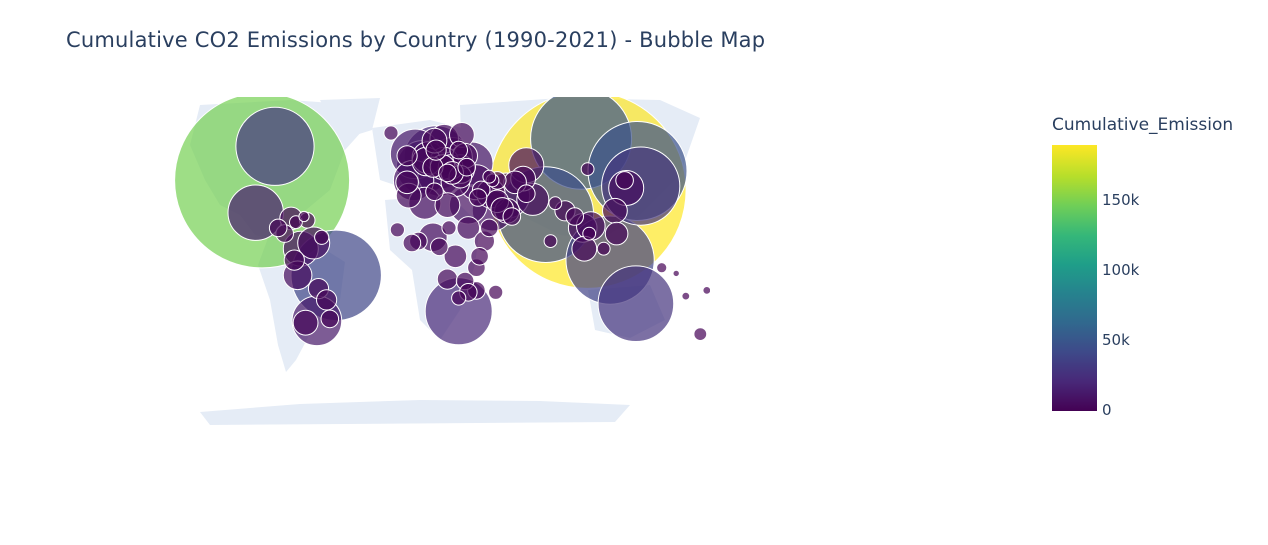 This screenshot has height=545, width=1268. What do you see at coordinates (1074, 278) in the screenshot?
I see `colorbar-scale` at bounding box center [1074, 278].